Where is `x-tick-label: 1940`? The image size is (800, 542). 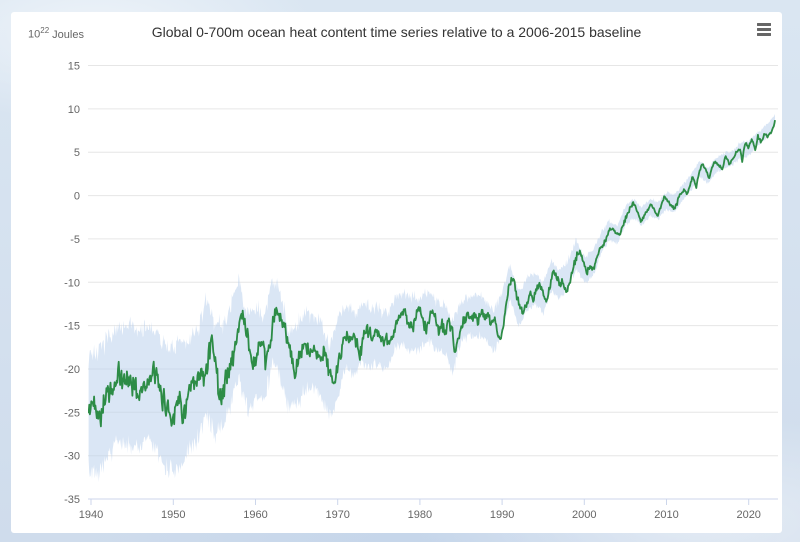
x-tick-label: 1940 is located at coordinates (91, 515).